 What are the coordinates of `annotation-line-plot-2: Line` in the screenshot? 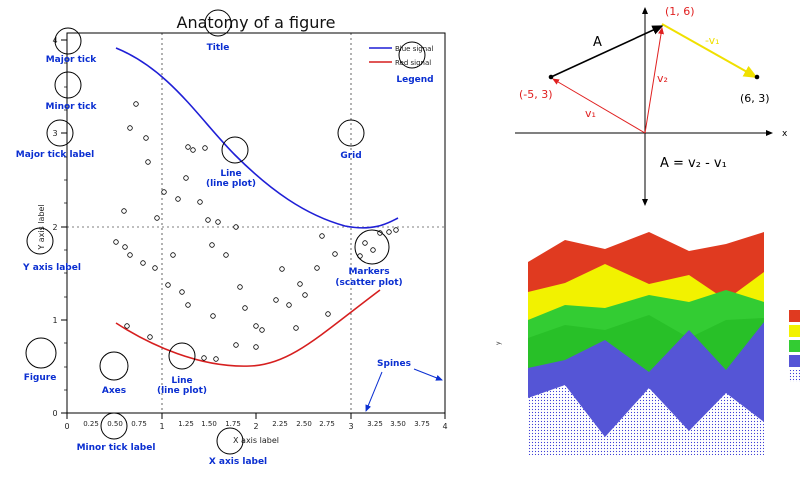 It's located at (181, 381).